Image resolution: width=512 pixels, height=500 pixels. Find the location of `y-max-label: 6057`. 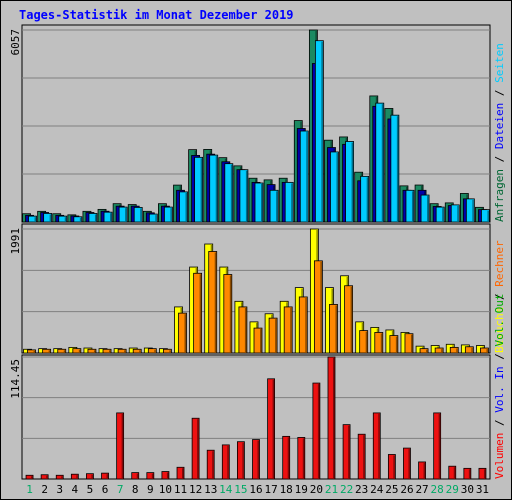

y-max-label: 6057 is located at coordinates (15, 42).